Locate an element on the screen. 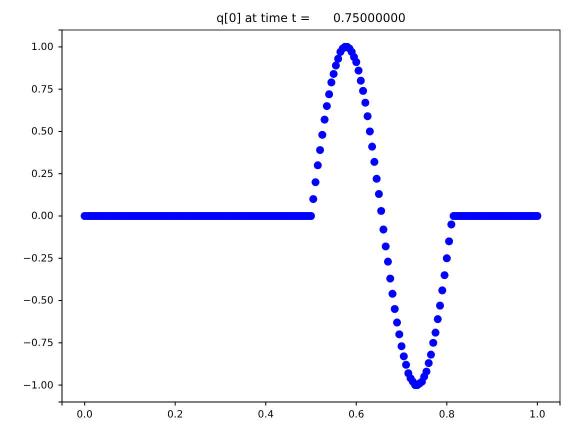 The height and width of the screenshot is (435, 568). x-tick-label: 0.2 is located at coordinates (175, 415).